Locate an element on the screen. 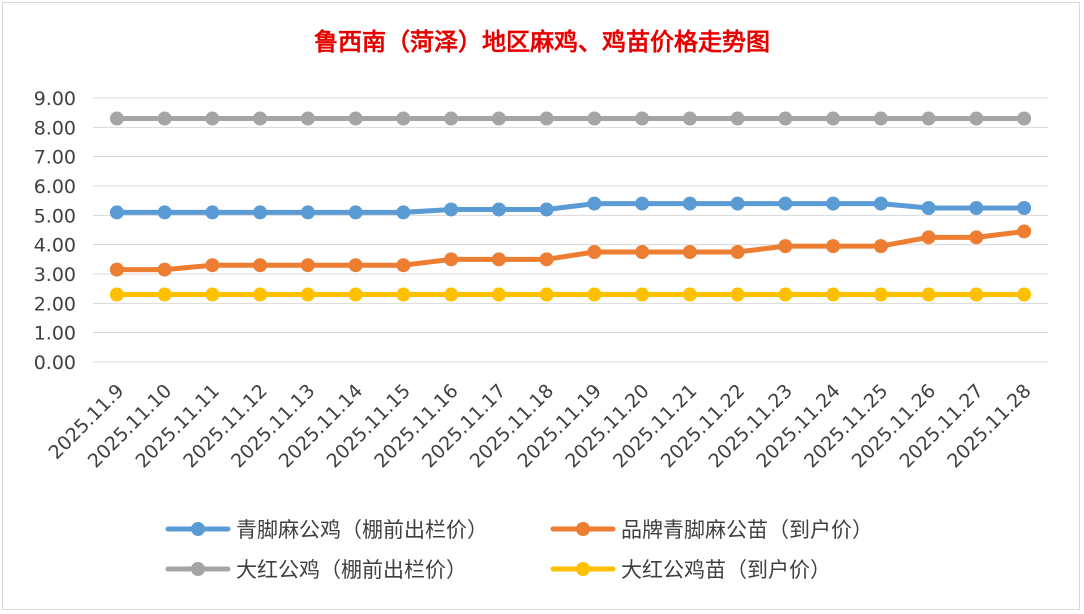 This screenshot has width=1084, height=614. legend-item: 品牌青脚麻公苗（到户价） is located at coordinates (711, 530).